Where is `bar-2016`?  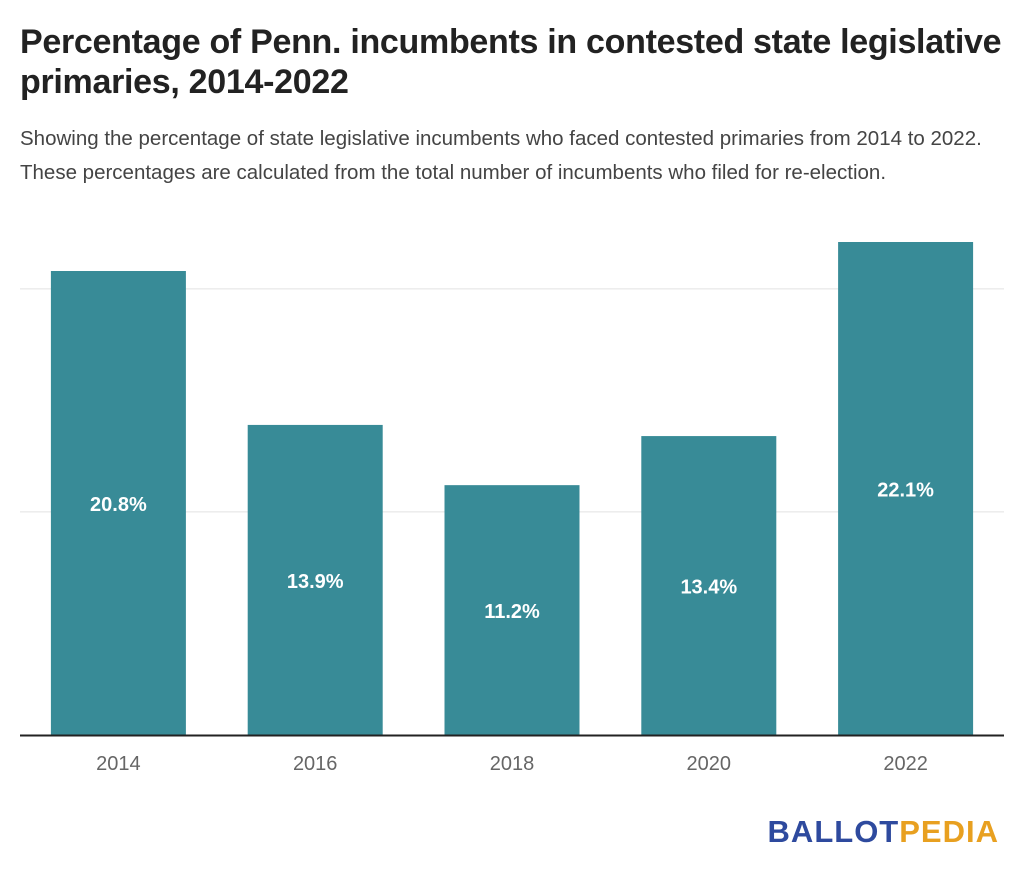 bar-2016 is located at coordinates (315, 579).